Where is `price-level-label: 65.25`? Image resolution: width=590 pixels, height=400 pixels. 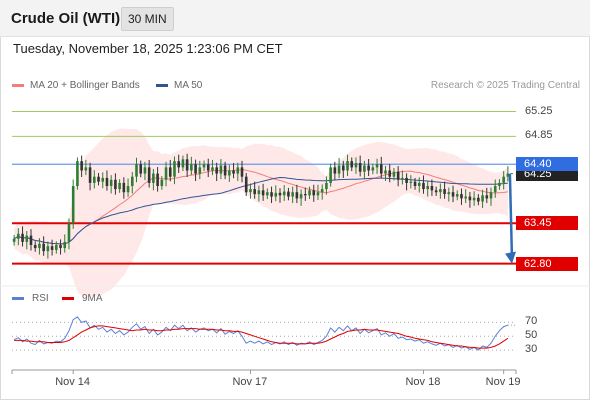 price-level-label: 65.25 is located at coordinates (539, 110).